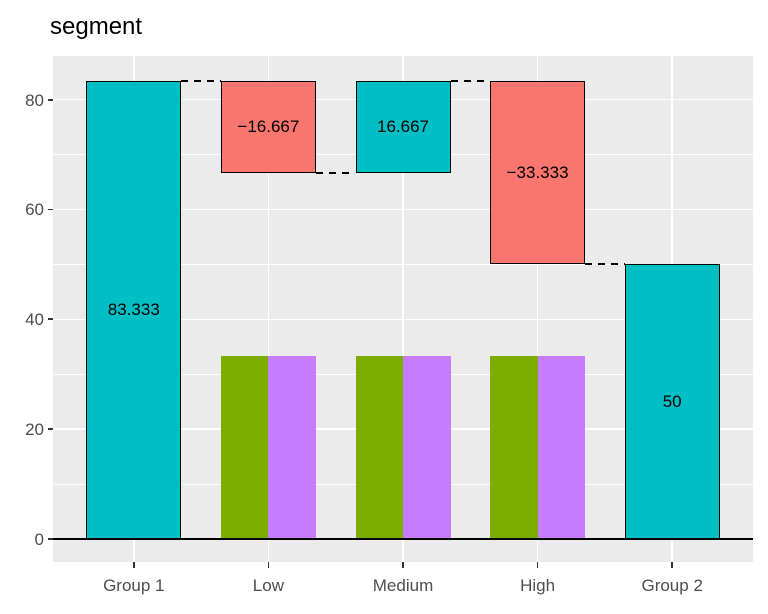 The image size is (768, 614). I want to click on x-axis-tick-label-group-1: Group 1, so click(134, 585).